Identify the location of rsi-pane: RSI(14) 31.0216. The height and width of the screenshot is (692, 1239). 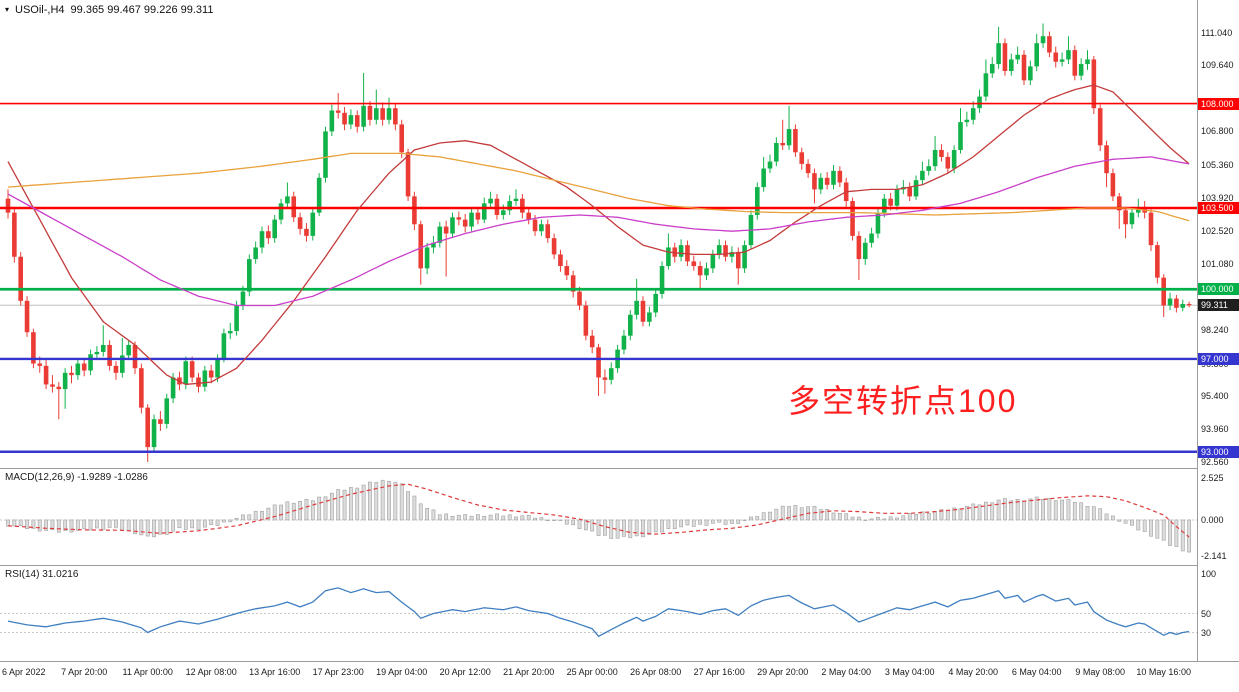
(598, 614).